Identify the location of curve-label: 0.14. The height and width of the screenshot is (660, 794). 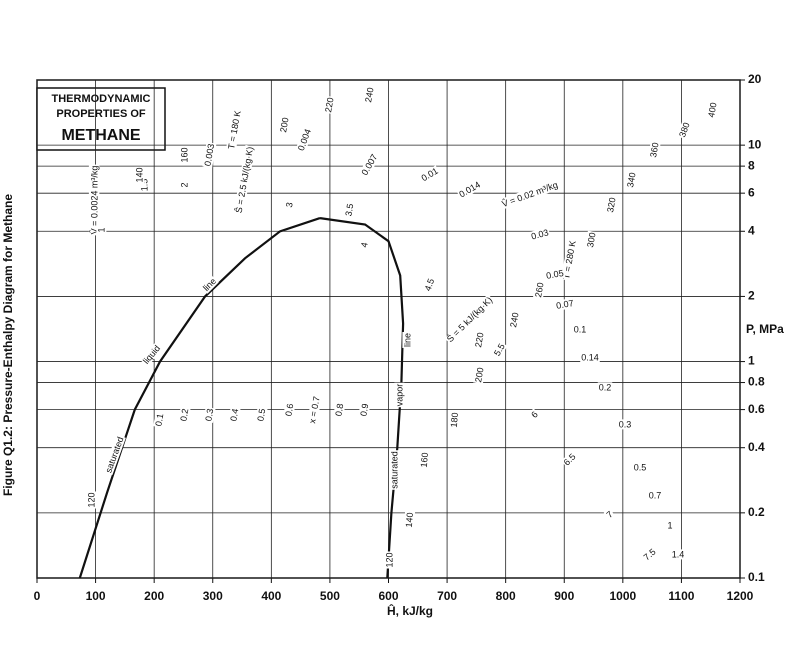
(590, 357).